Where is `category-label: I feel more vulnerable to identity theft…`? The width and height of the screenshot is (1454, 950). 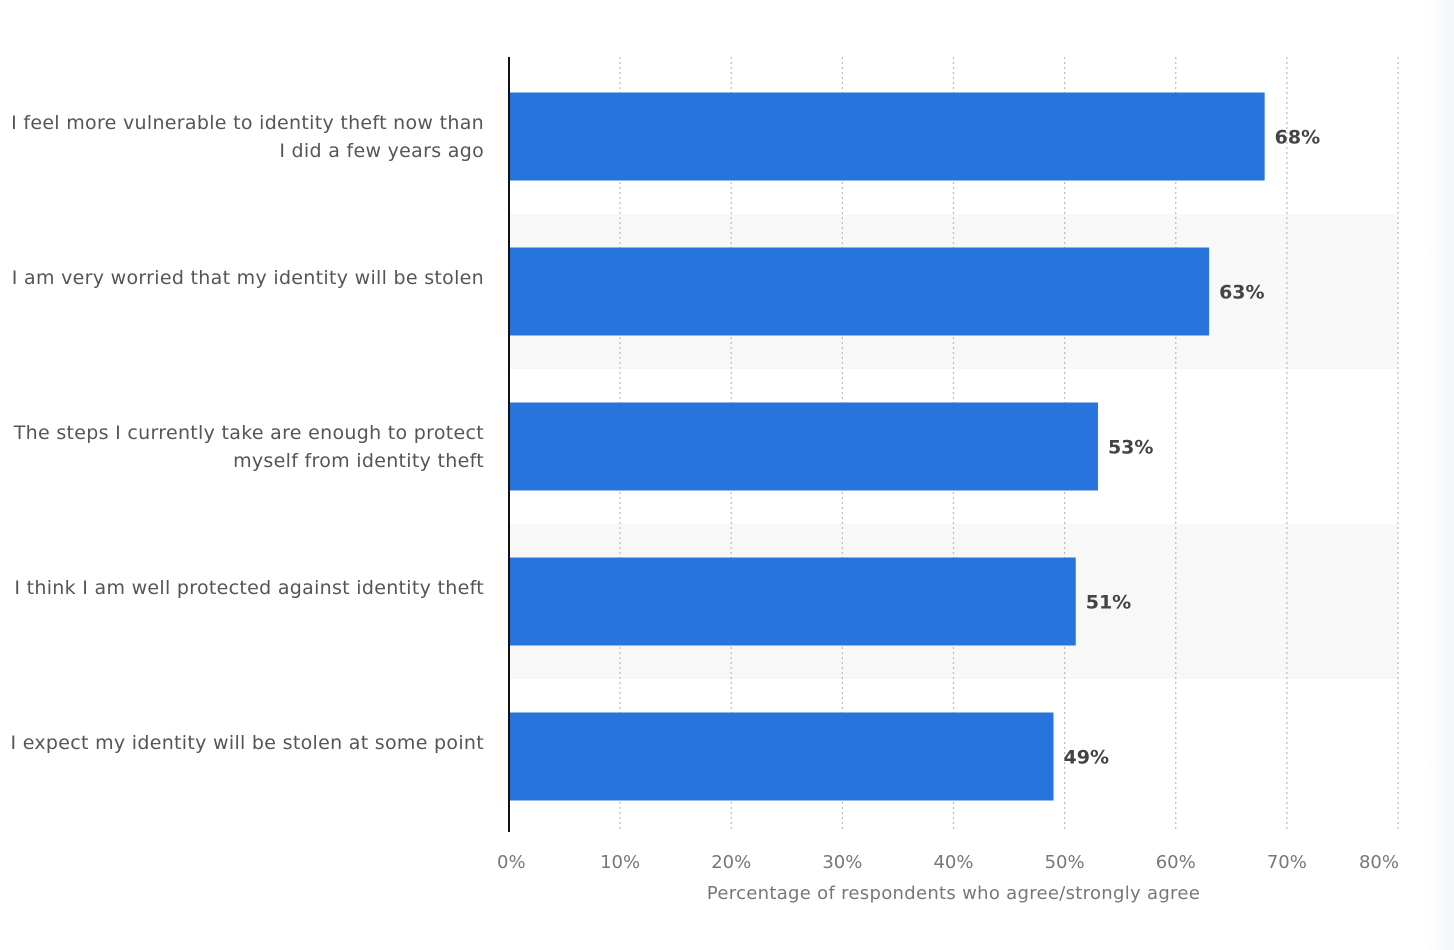
category-label: I feel more vulnerable to identity theft… is located at coordinates (247, 136).